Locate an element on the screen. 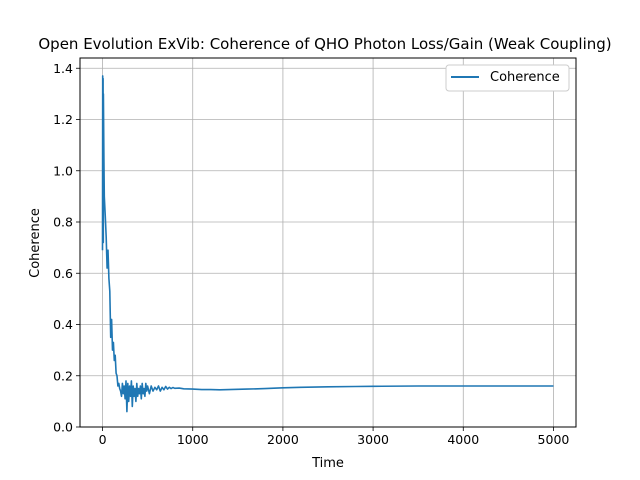 Image resolution: width=640 pixels, height=480 pixels. x-axis-ticks: 0 1000 2000 3000 4000 5000 is located at coordinates (334, 437).